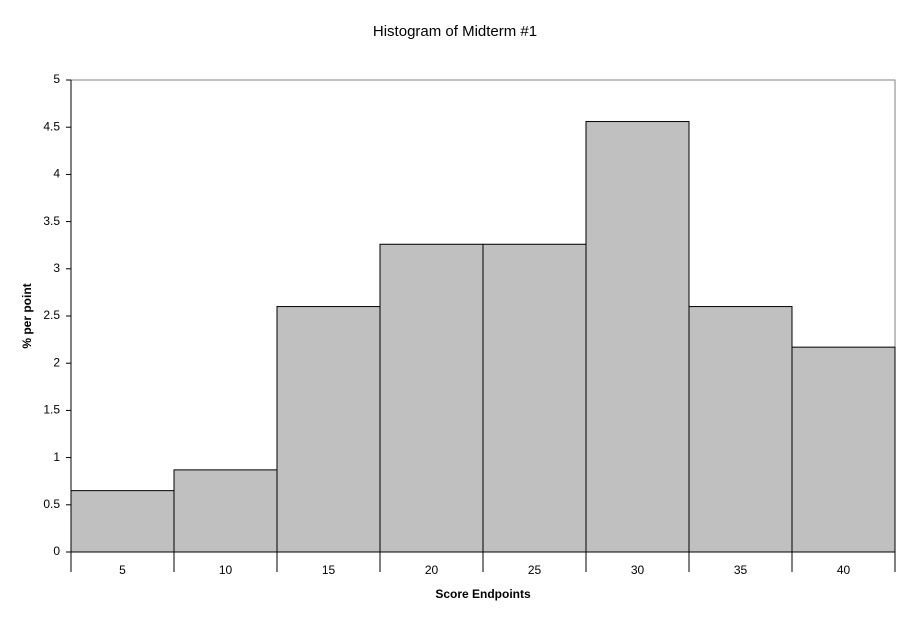 Image resolution: width=911 pixels, height=623 pixels. Describe the element at coordinates (51, 126) in the screenshot. I see `y-tick-label: 4.5` at that location.